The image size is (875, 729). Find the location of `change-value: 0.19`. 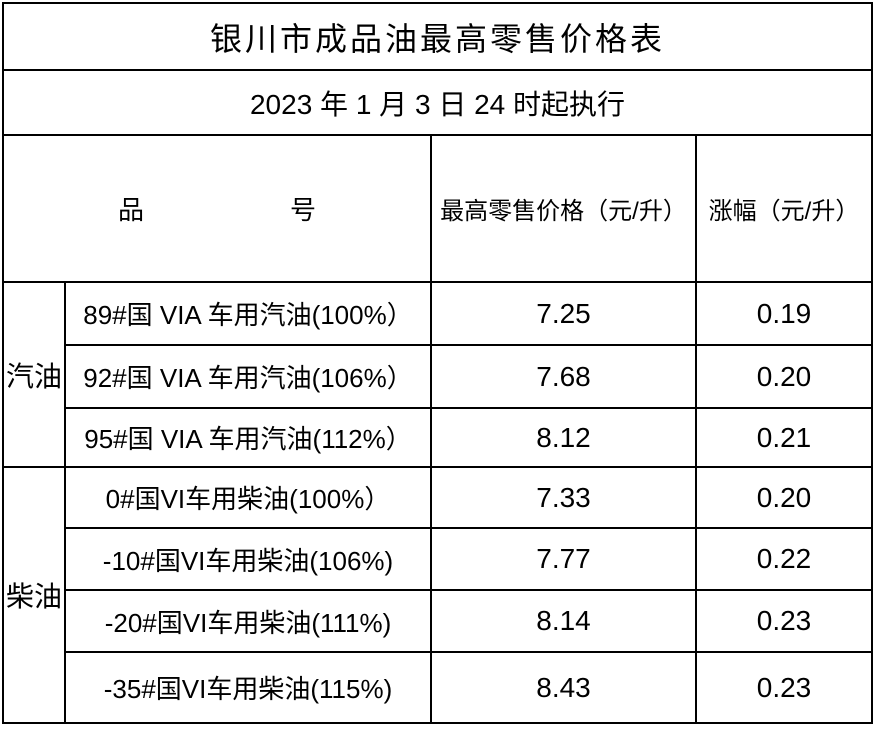

change-value: 0.19 is located at coordinates (784, 313).